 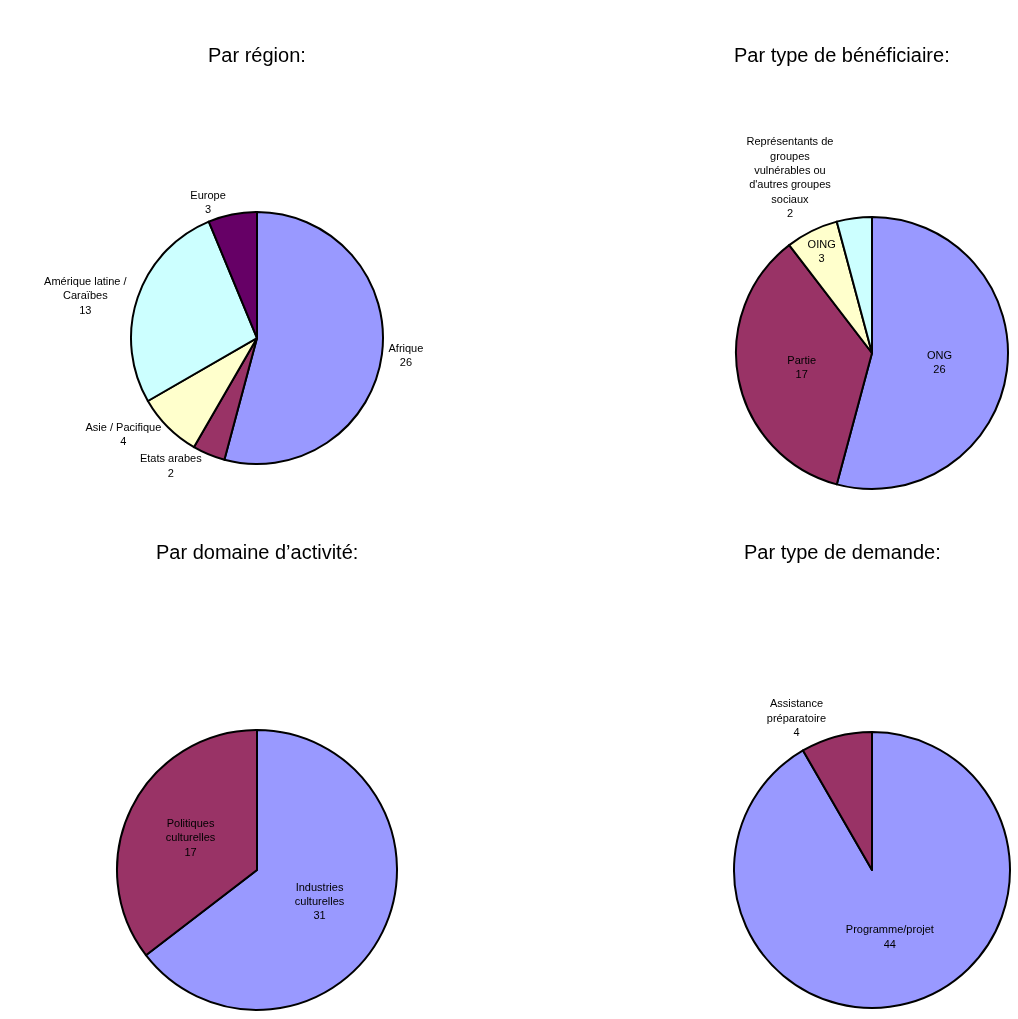 I want to click on slice-label: Etats arabes, so click(x=171, y=458).